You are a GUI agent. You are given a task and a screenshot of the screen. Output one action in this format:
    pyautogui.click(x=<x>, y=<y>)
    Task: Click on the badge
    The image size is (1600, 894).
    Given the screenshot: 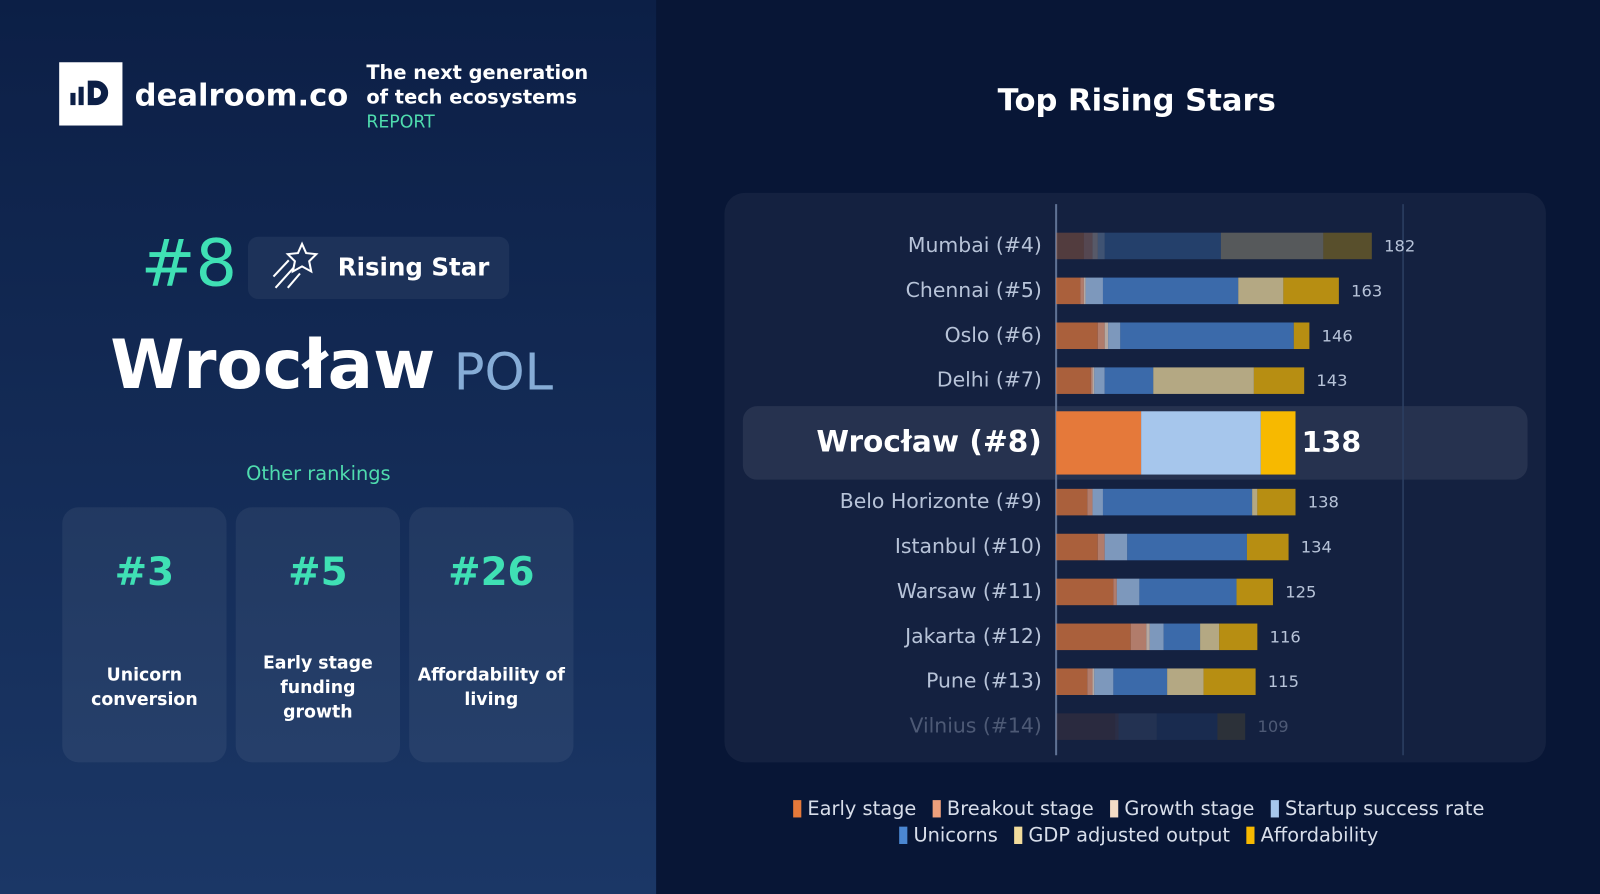 What is the action you would take?
    pyautogui.click(x=378, y=268)
    